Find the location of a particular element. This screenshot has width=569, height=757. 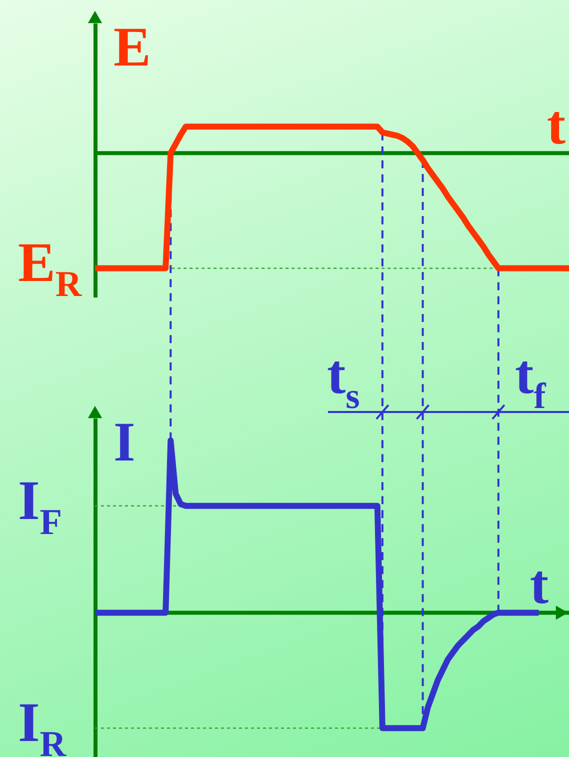

text: t$_{s}$ is located at coordinates (343, 380).